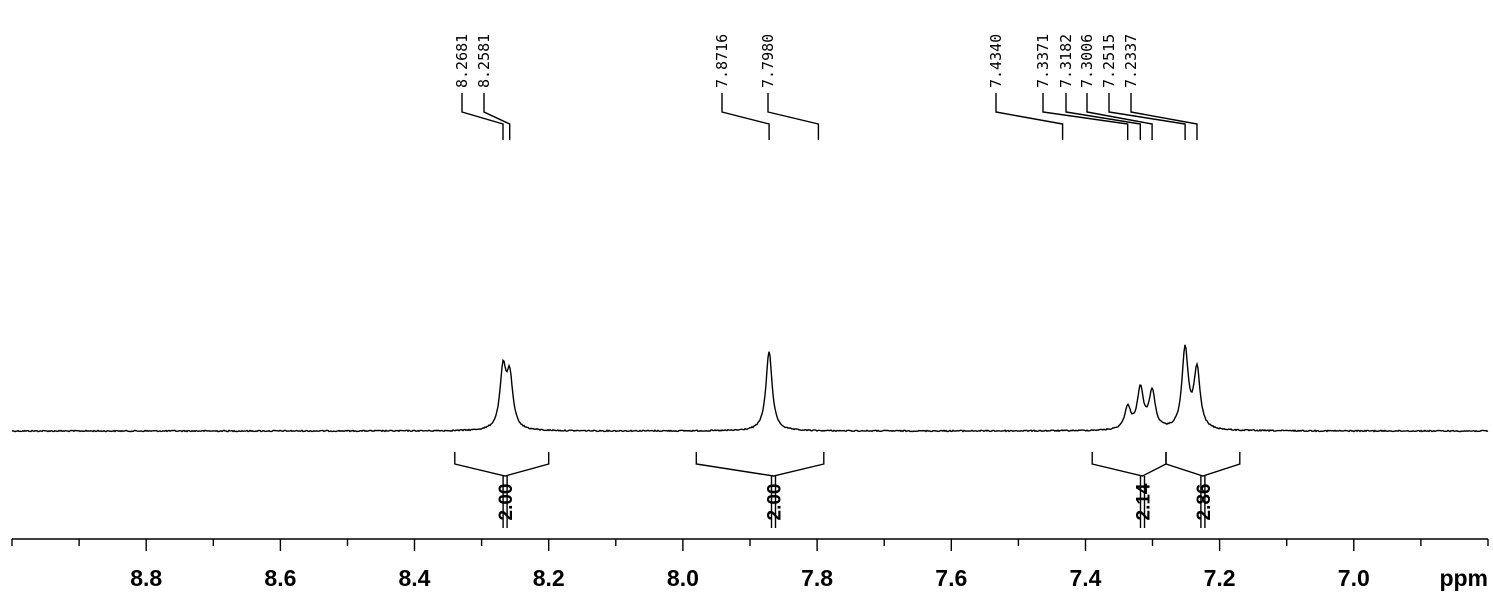 The image size is (1493, 596). I want to click on peak-label: 7.4340, so click(996, 61).